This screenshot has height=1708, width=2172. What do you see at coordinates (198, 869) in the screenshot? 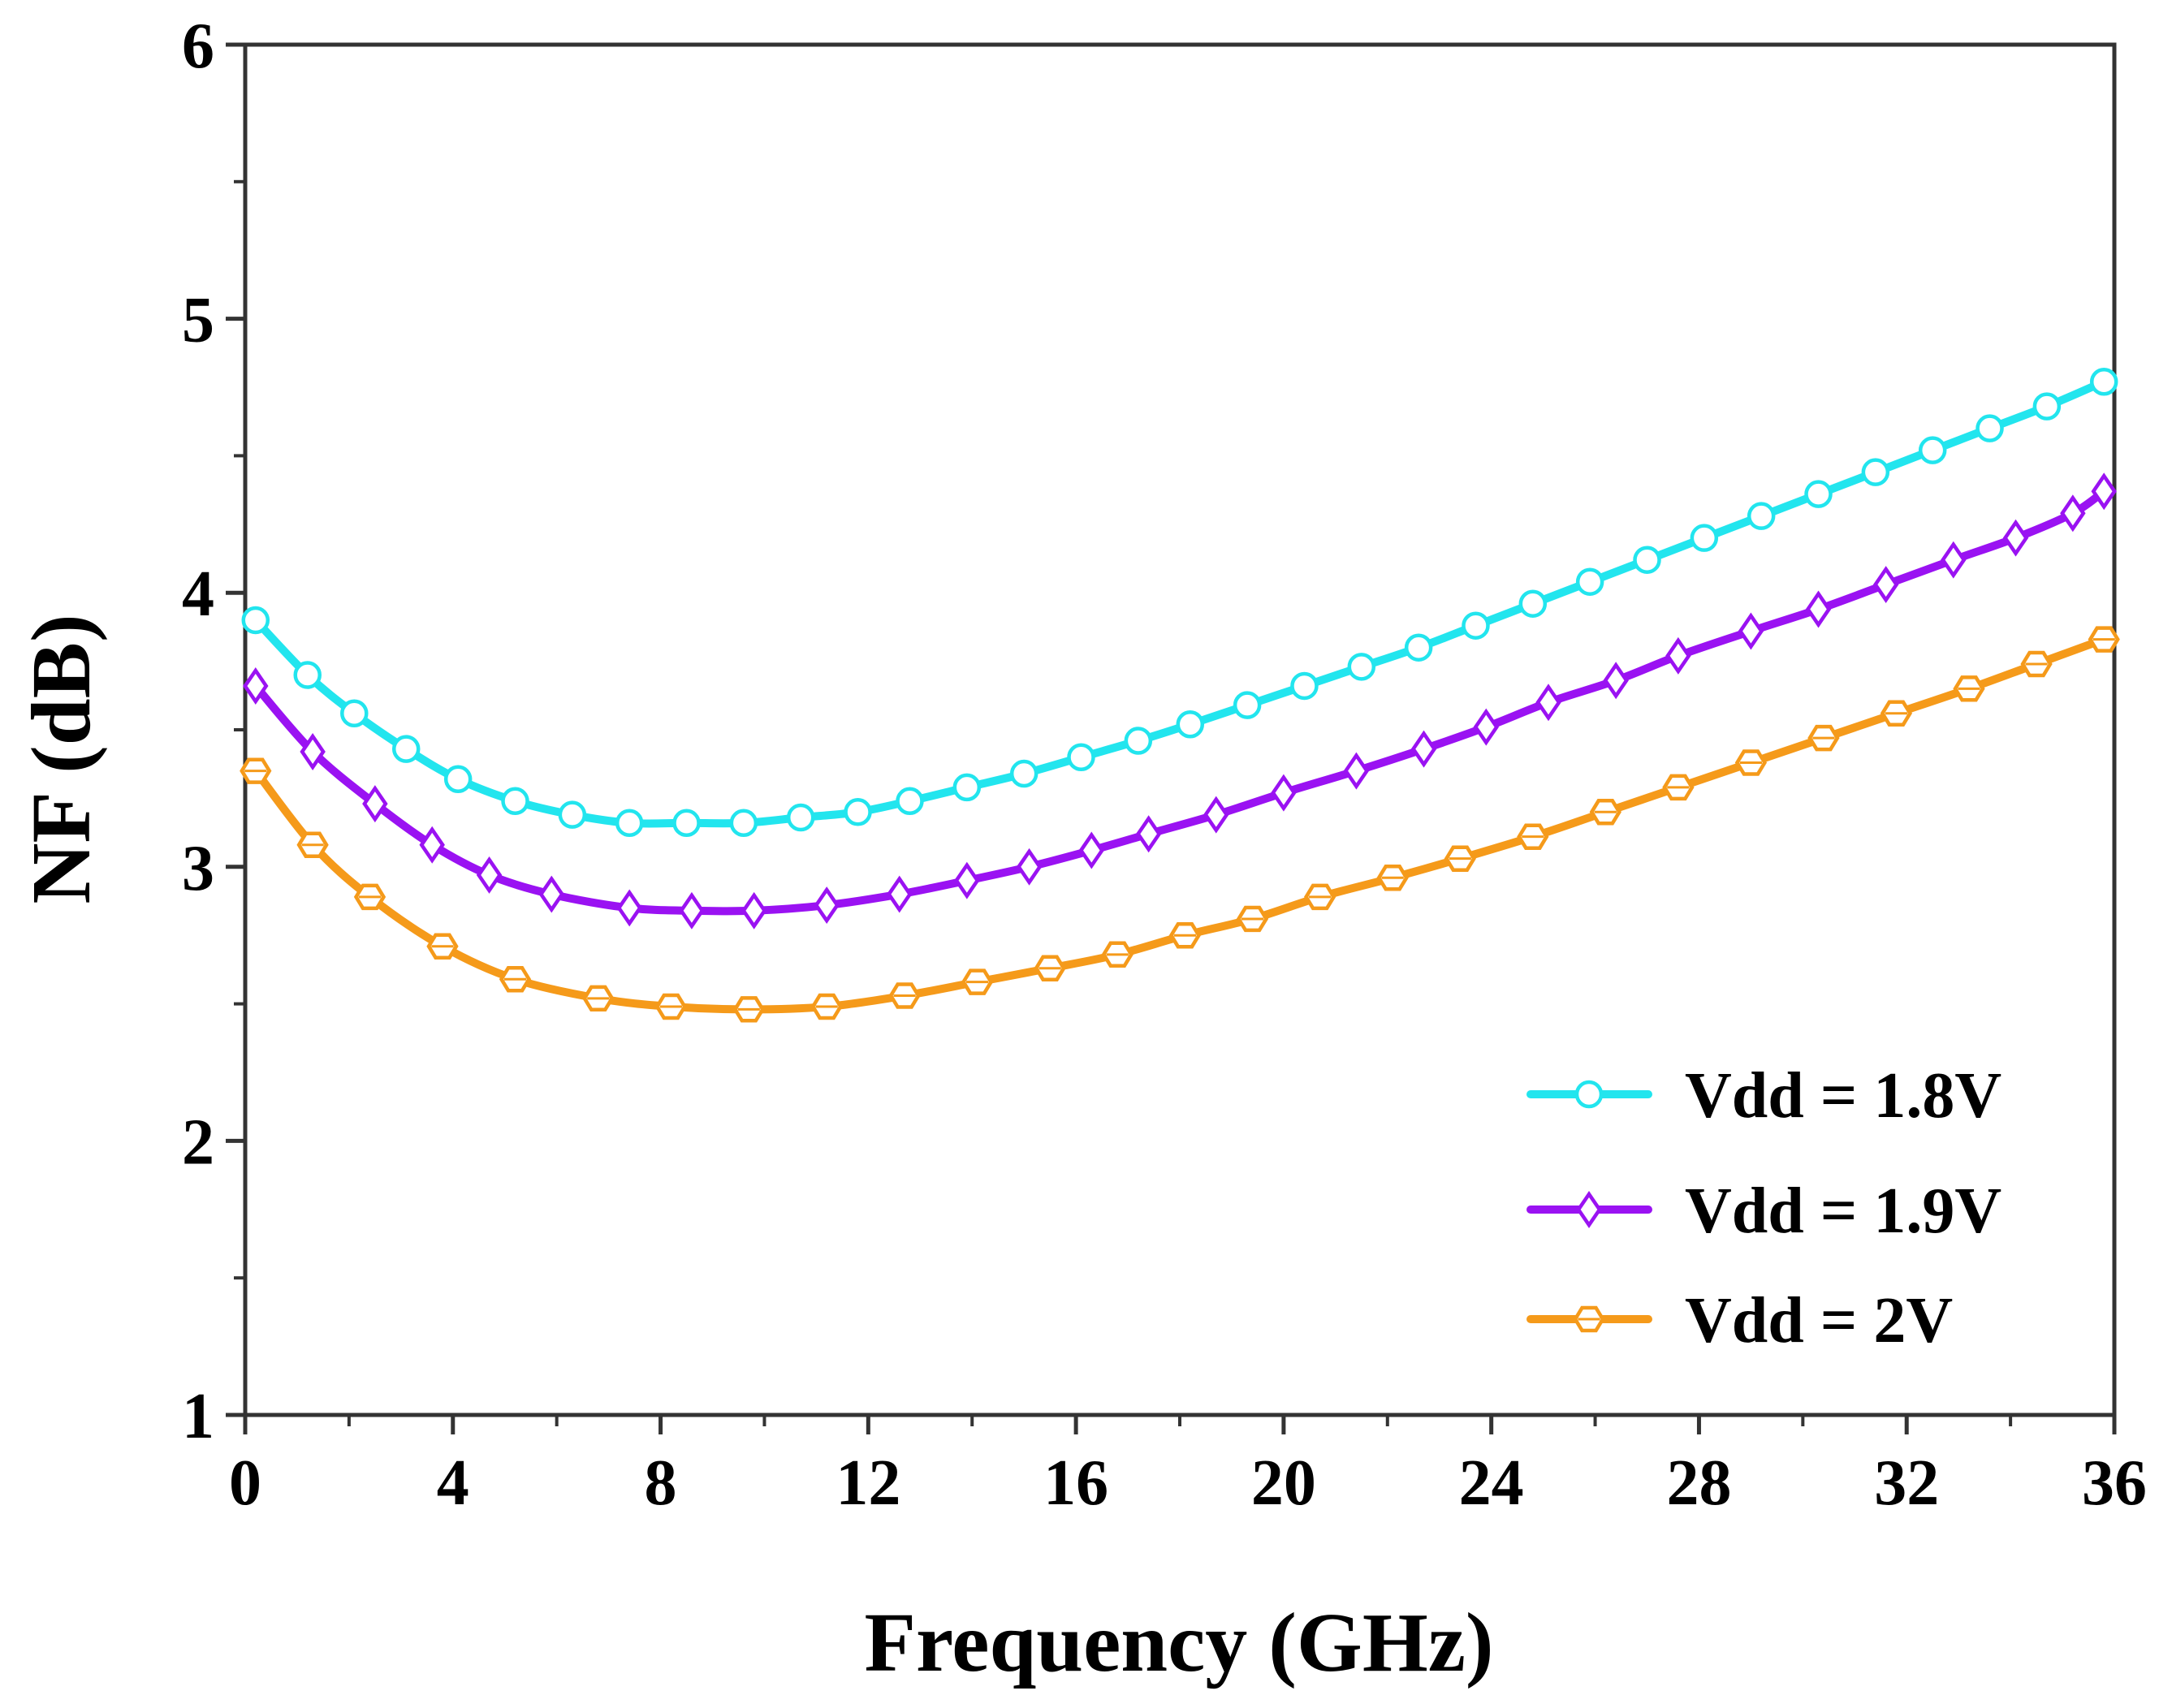
I see `y-tick-label: 3` at bounding box center [198, 869].